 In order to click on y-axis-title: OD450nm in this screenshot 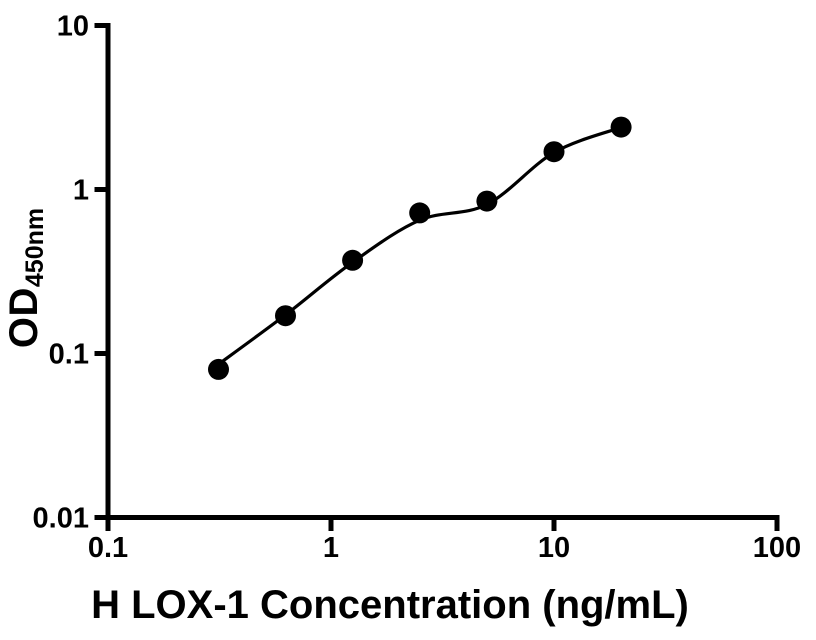, I will do `click(26, 278)`.